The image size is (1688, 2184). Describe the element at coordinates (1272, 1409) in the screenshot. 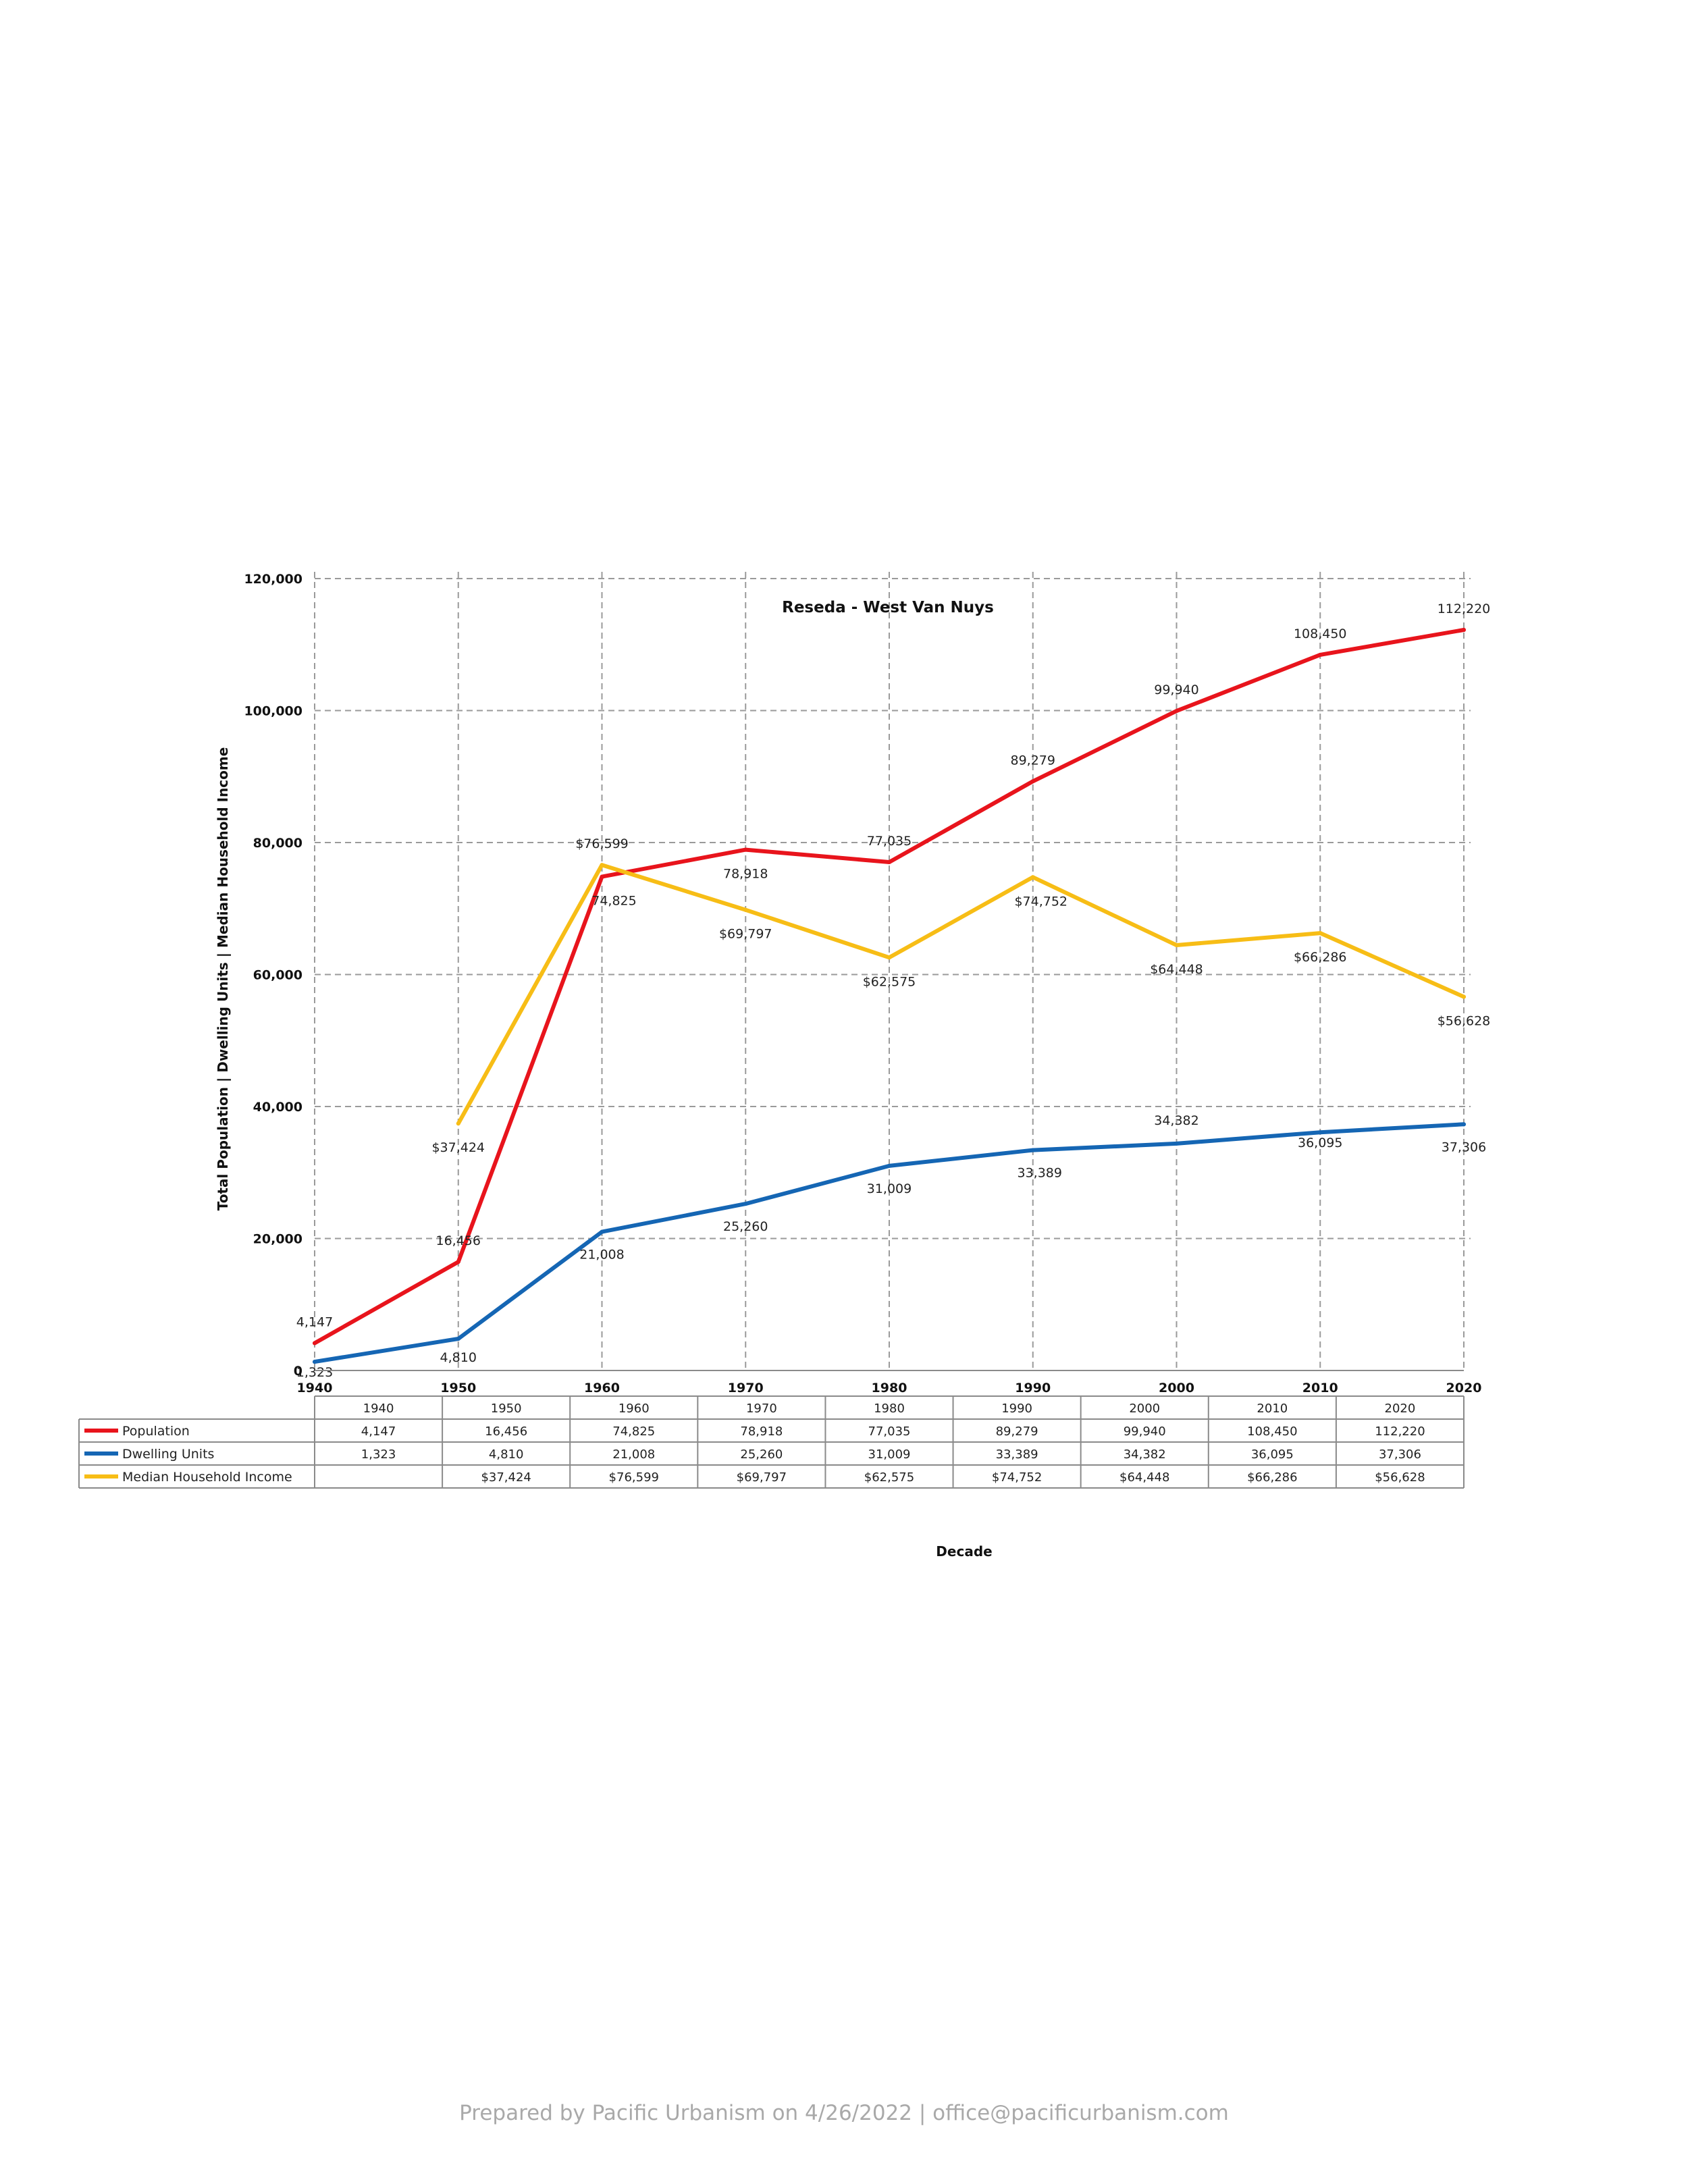

I see `table-header-cell: 2010` at that location.